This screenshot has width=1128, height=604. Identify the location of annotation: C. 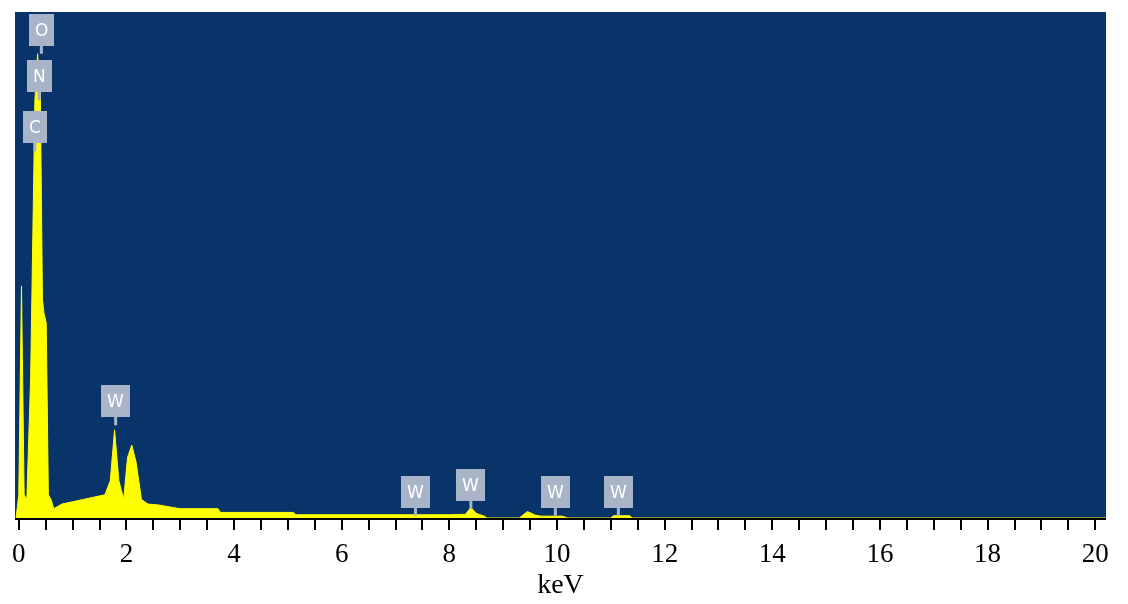
(35, 127).